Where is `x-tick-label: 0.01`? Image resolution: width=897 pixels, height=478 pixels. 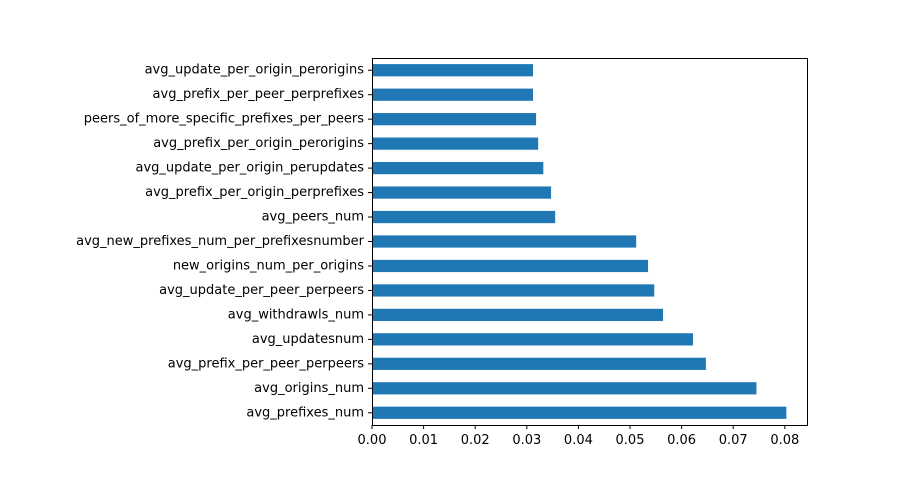 x-tick-label: 0.01 is located at coordinates (423, 440).